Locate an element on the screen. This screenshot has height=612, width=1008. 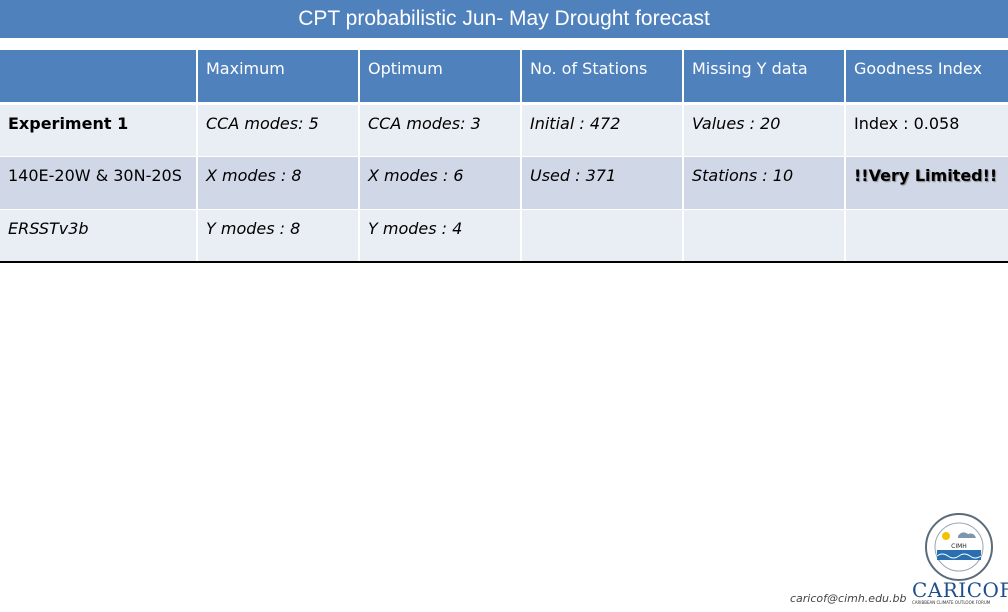
table-cell: Index : 0.058 is located at coordinates (926, 130).